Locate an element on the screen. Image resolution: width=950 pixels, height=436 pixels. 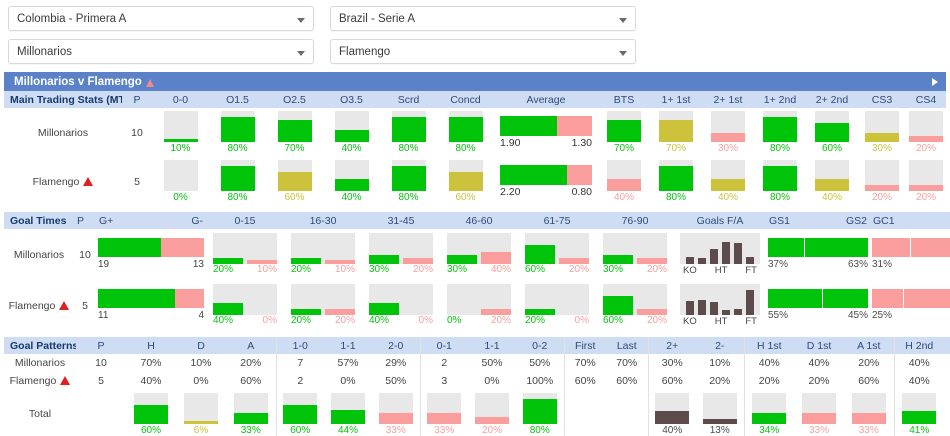
gt-col-gs1: GS1 is located at coordinates (780, 220).